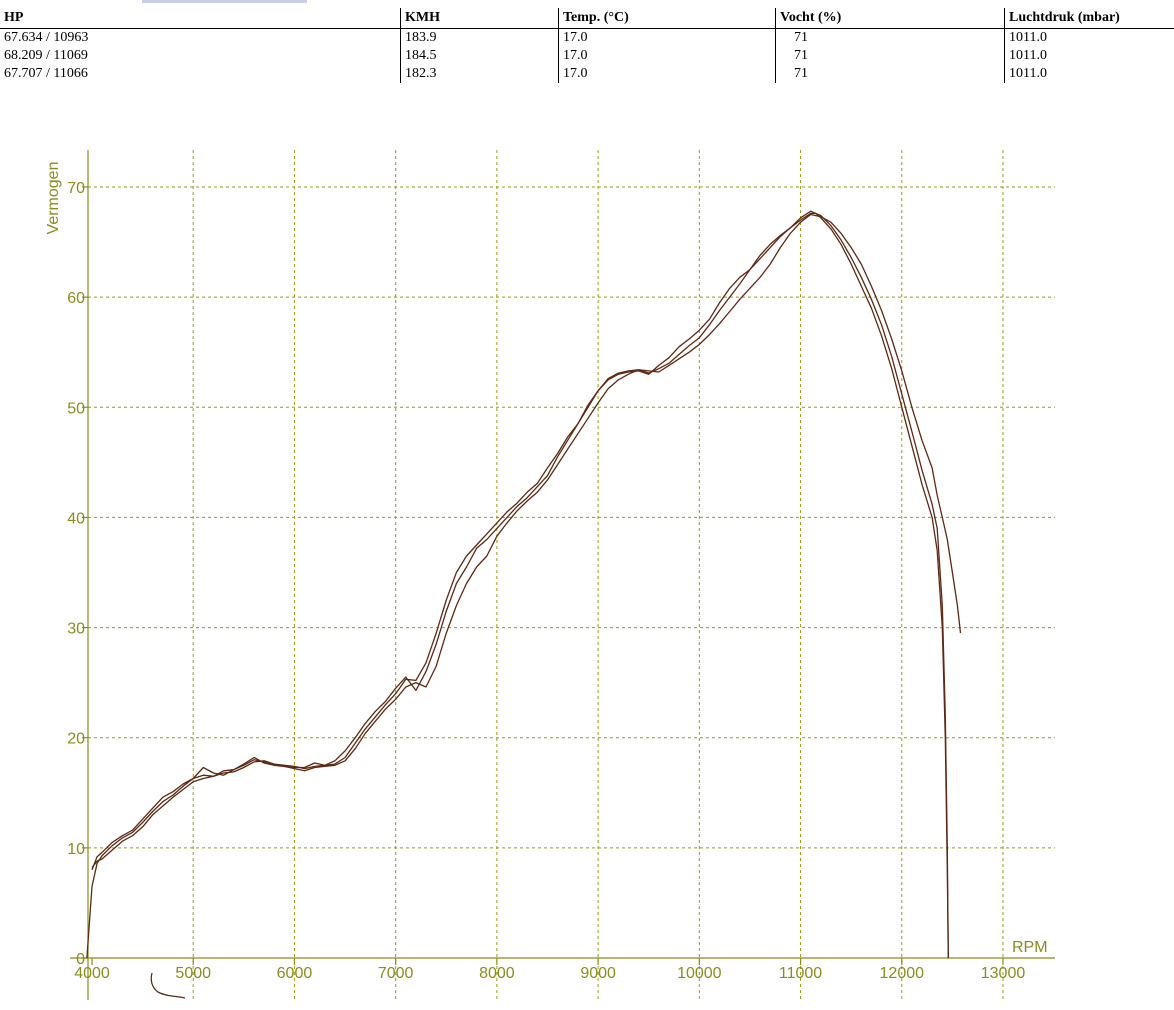  Describe the element at coordinates (224, 1) in the screenshot. I see `logo-strip` at that location.